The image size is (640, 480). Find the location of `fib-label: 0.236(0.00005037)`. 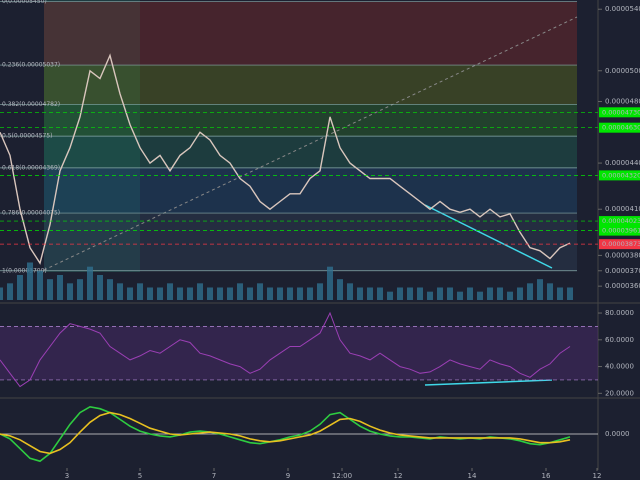

fib-label: 0.236(0.00005037) is located at coordinates (31, 65).